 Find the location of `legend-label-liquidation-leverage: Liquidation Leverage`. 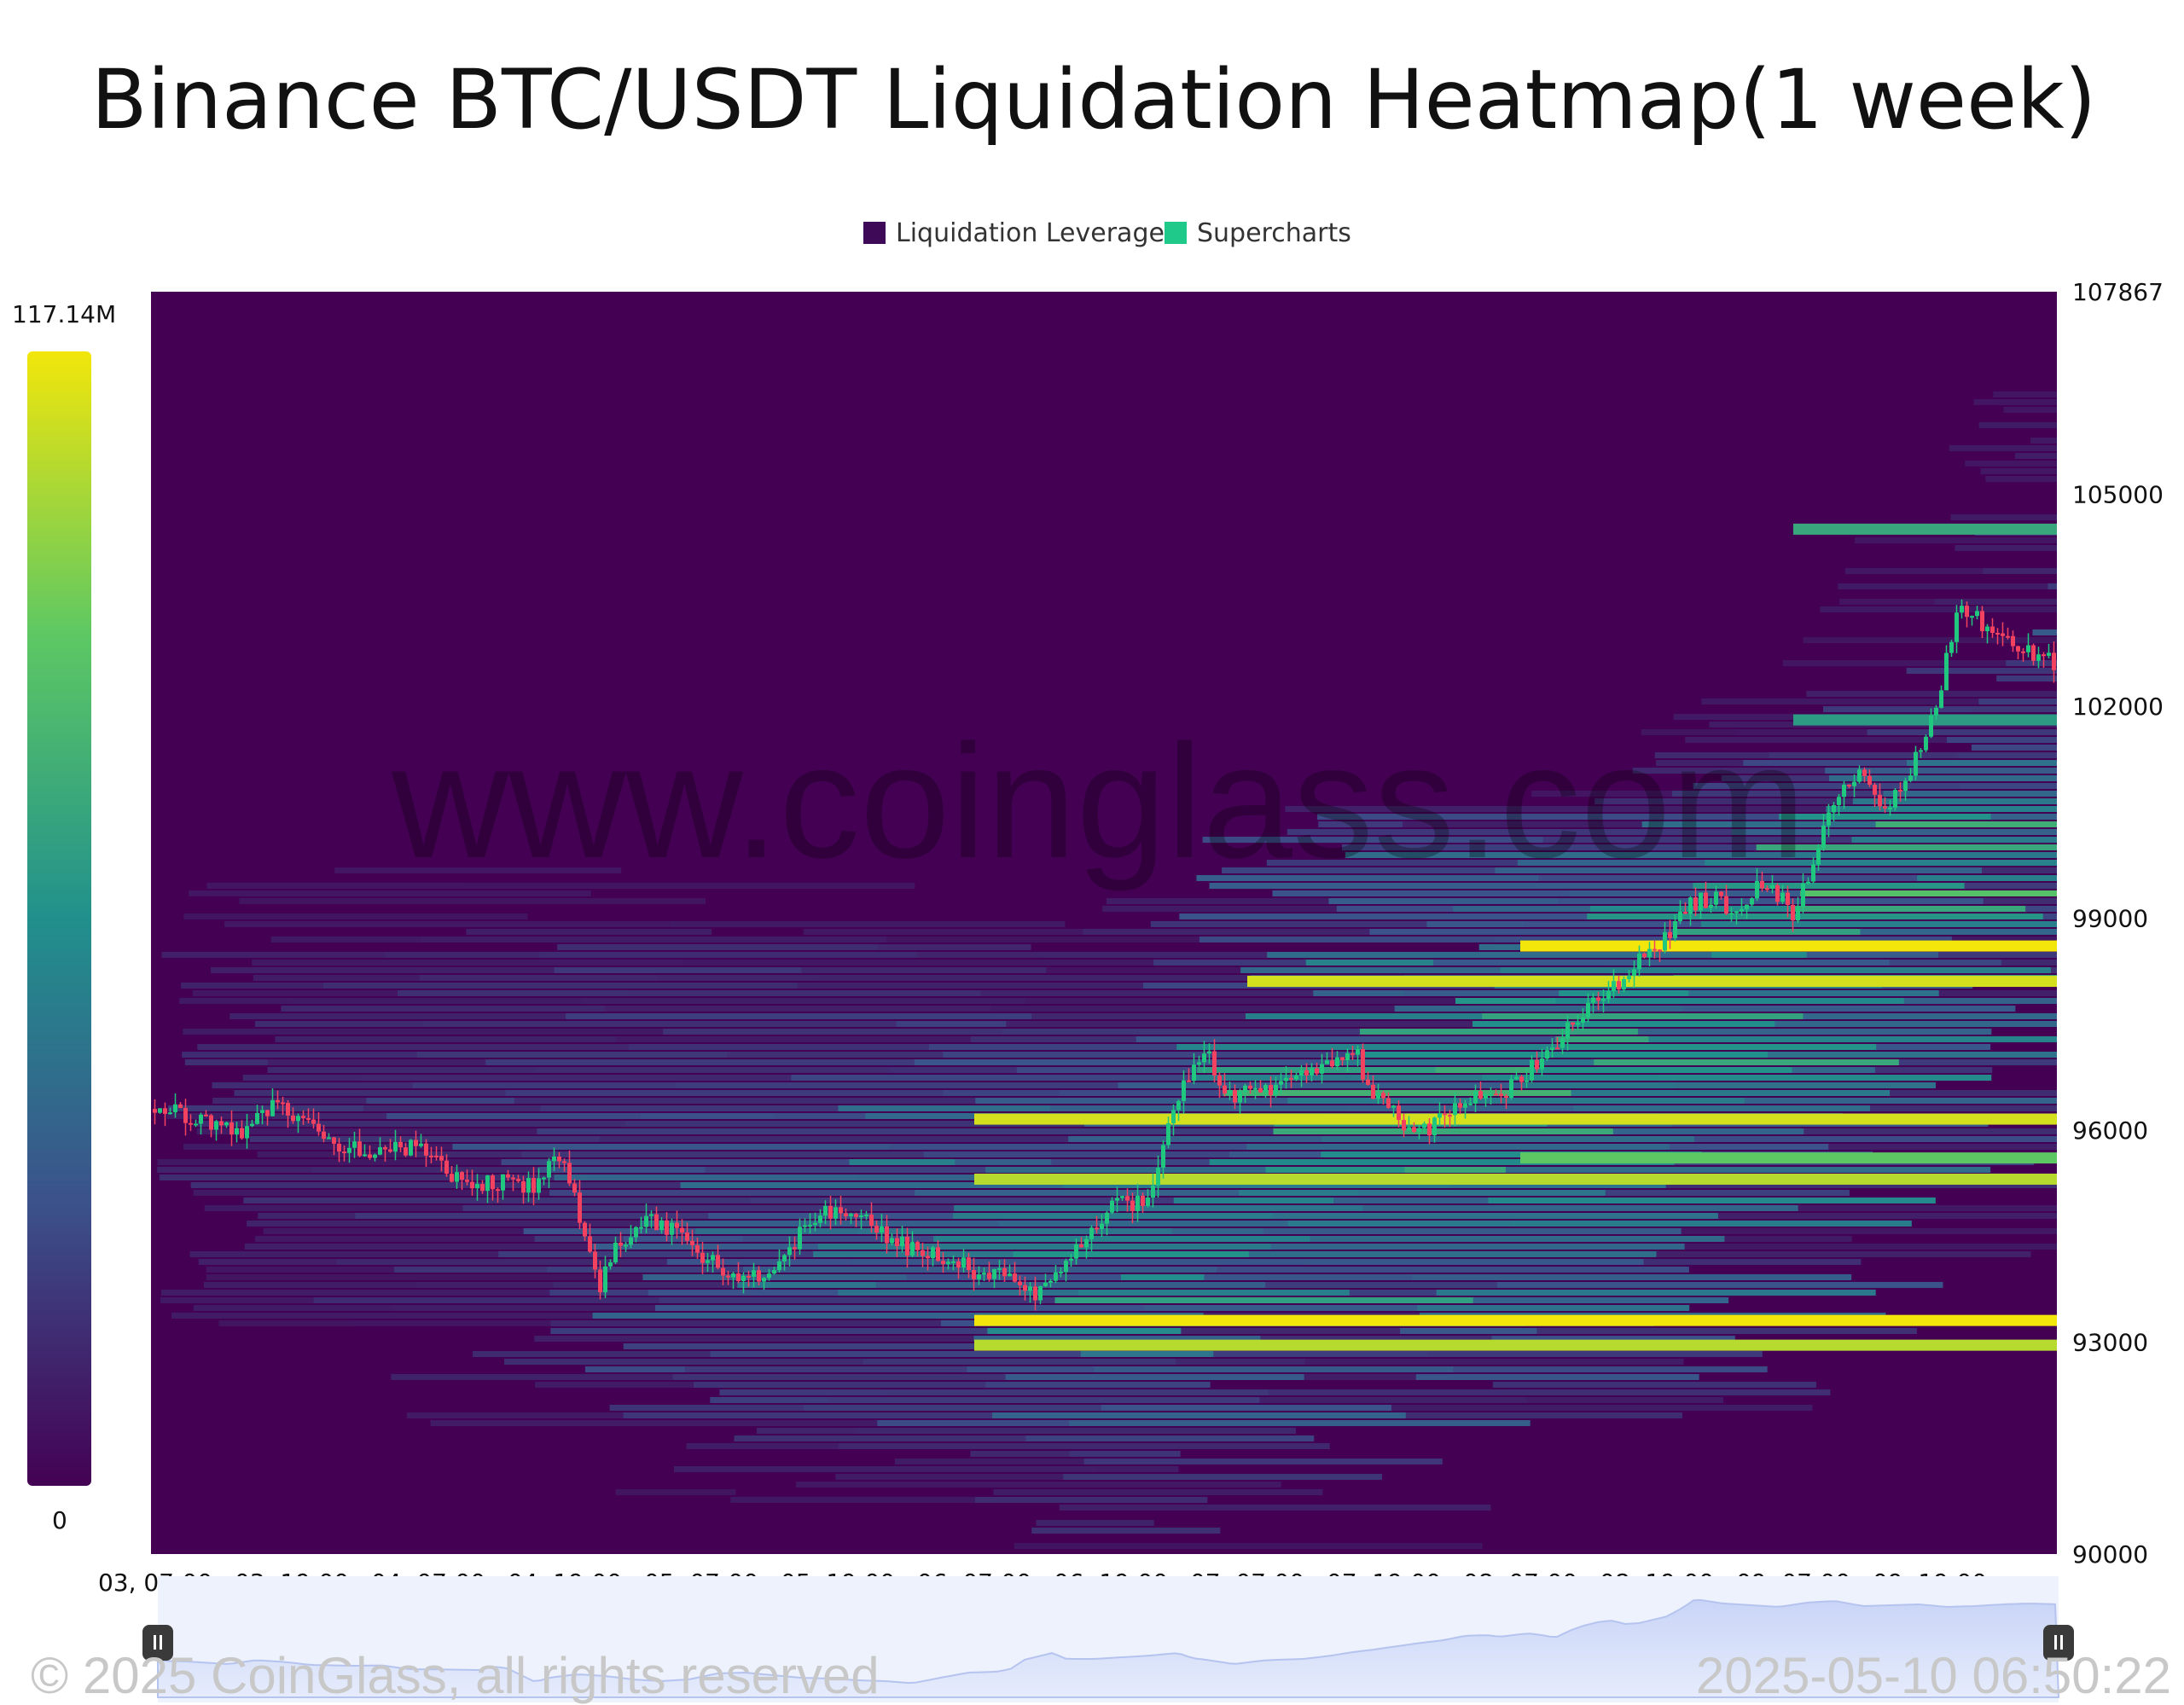

legend-label-liquidation-leverage: Liquidation Leverage is located at coordinates (1031, 233).